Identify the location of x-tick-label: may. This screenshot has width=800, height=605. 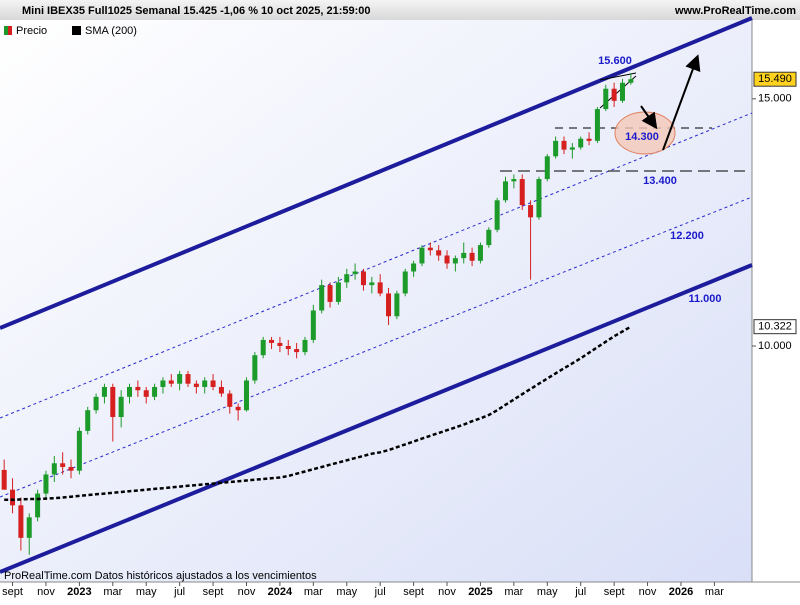
(346, 592).